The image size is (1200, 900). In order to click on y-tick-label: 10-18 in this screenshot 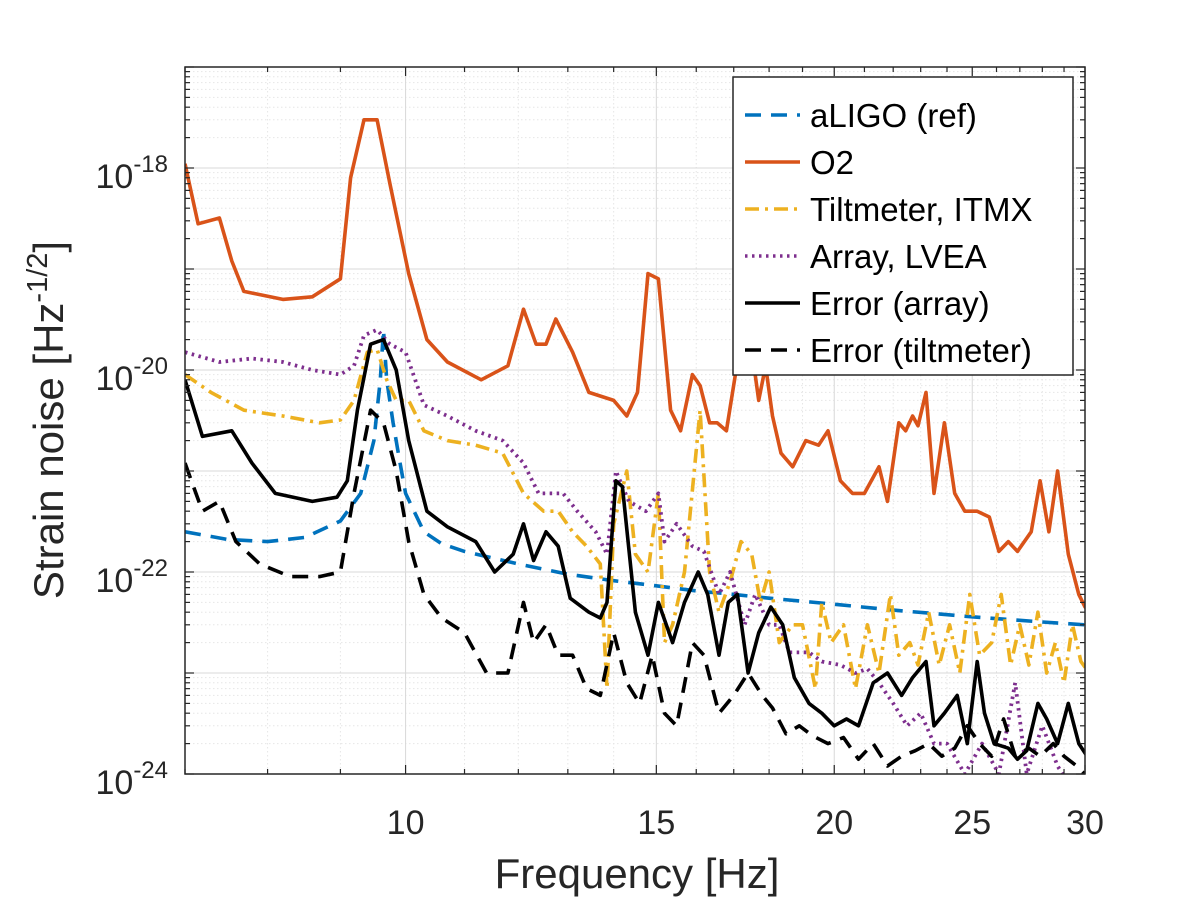, I will do `click(131, 173)`.